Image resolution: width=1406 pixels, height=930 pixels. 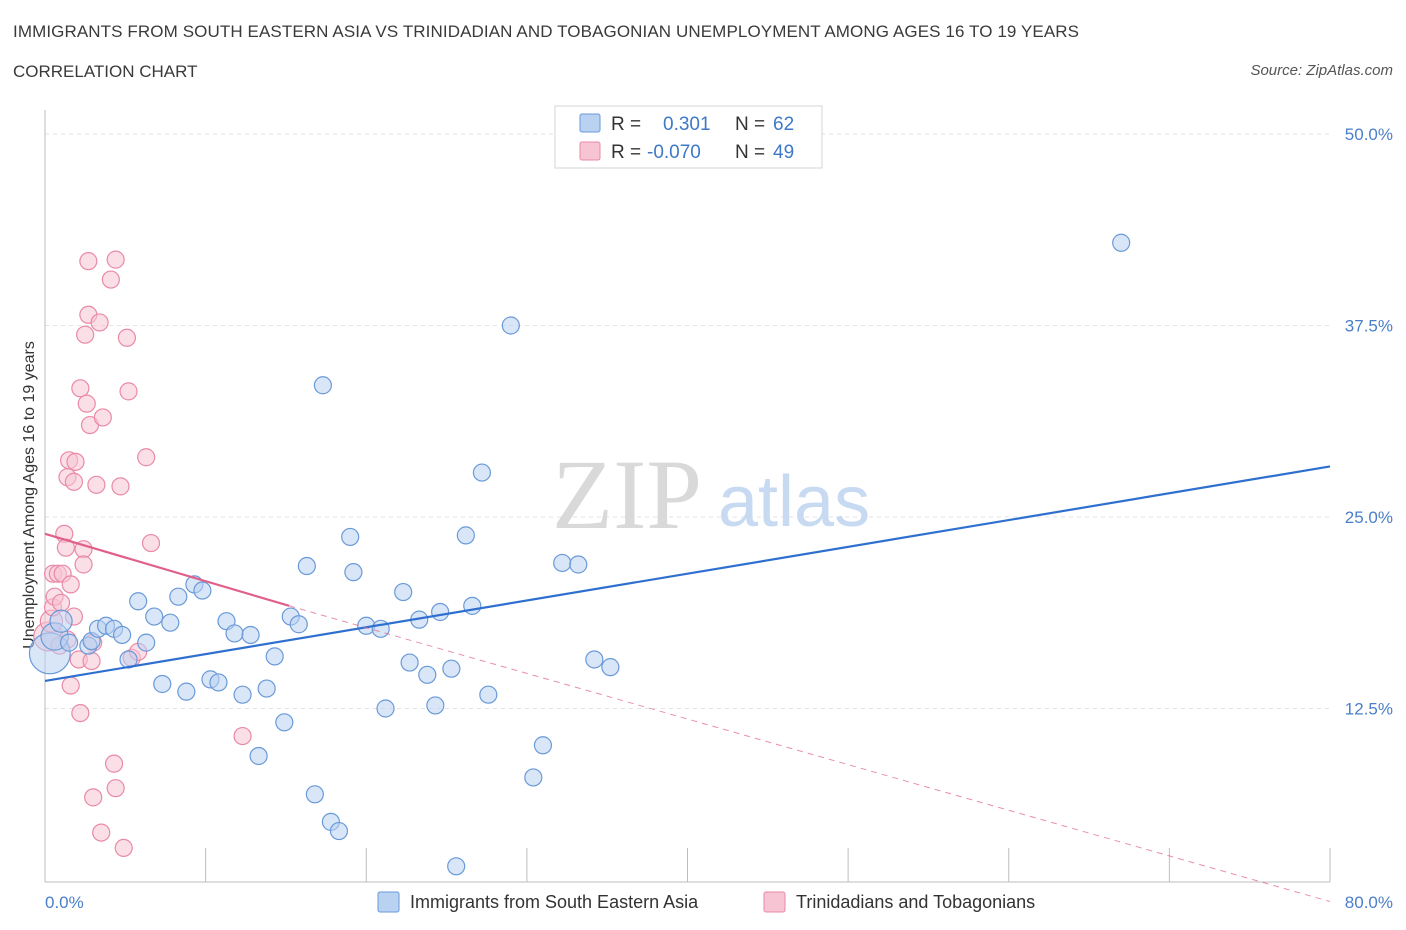 What do you see at coordinates (1369, 422) in the screenshot?
I see `y-tick-labels: 12.5% 25.0% 37.5% 50.0%` at bounding box center [1369, 422].